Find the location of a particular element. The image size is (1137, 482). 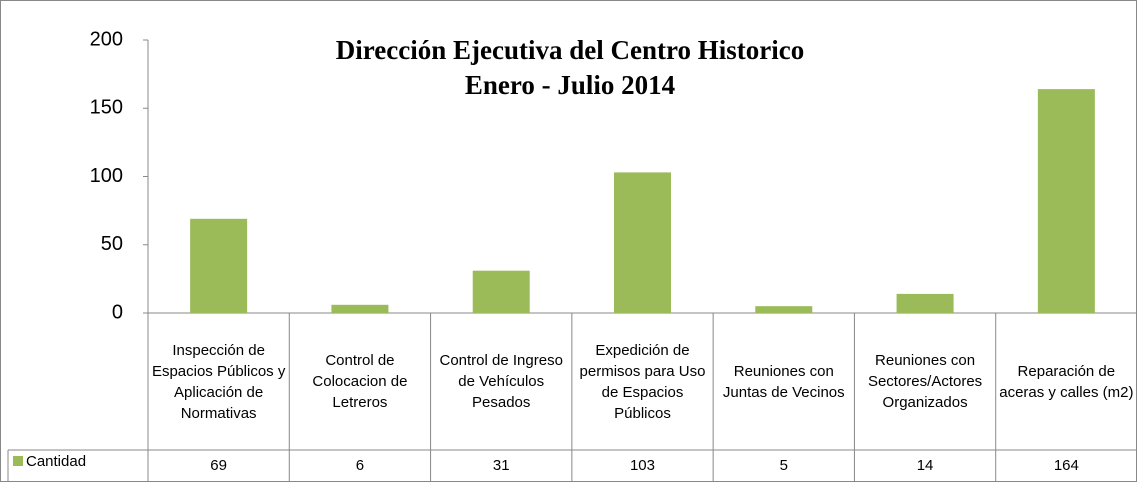

legend-label: Cantidad is located at coordinates (56, 461).